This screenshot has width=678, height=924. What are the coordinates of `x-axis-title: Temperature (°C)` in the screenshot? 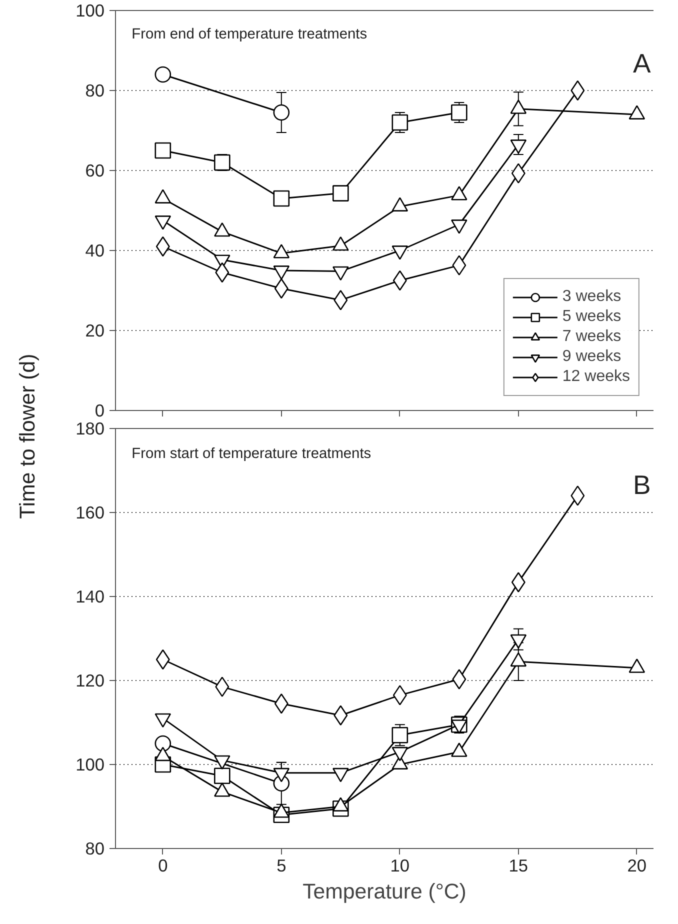 It's located at (384, 892).